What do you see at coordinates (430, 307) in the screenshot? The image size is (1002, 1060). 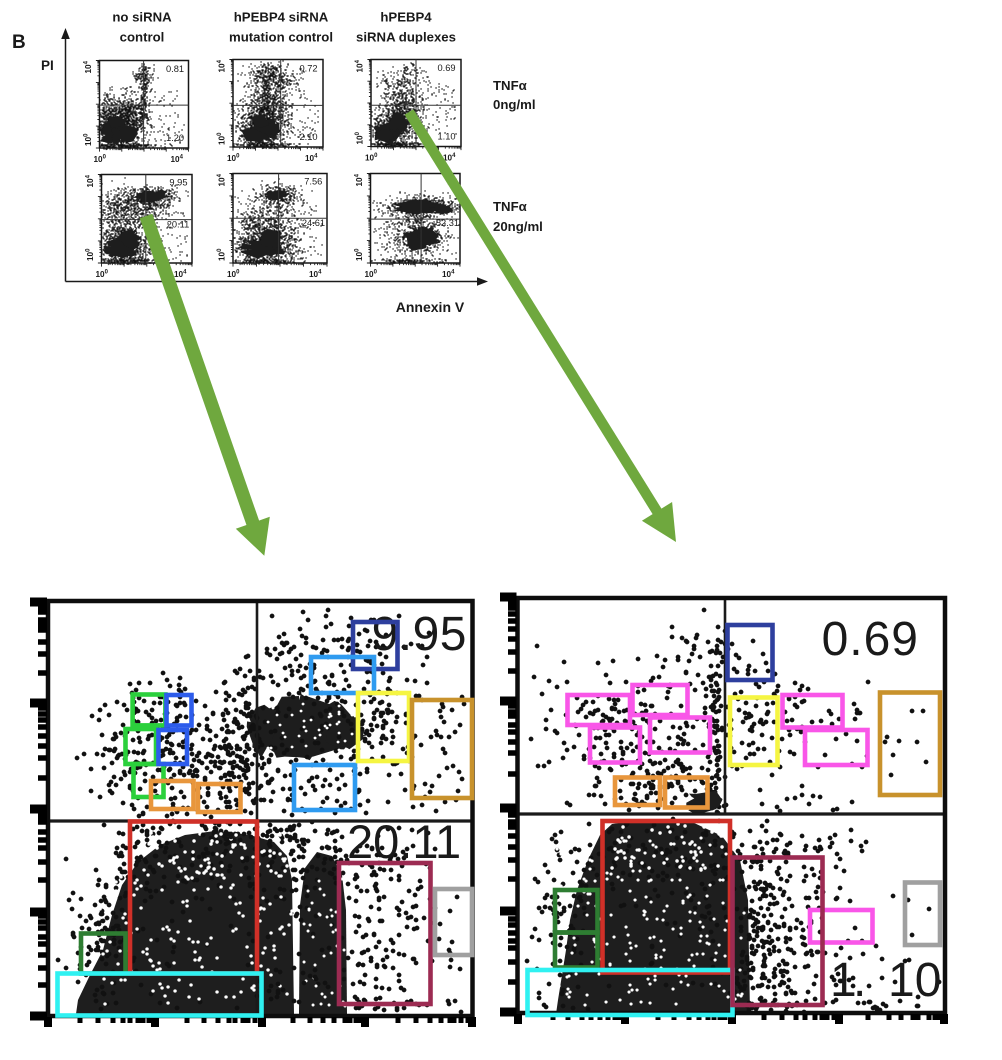 I see `svg-text: Annexin V` at bounding box center [430, 307].